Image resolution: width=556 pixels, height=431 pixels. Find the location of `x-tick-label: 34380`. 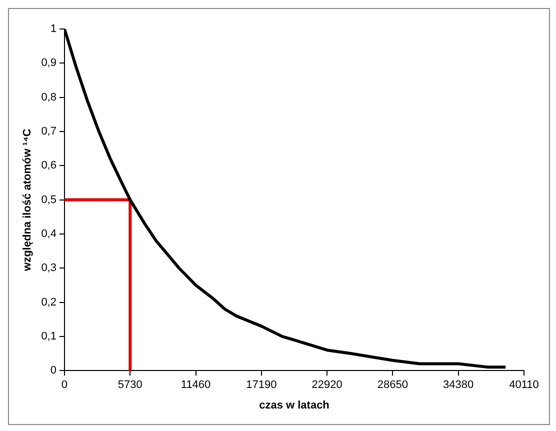

x-tick-label: 34380 is located at coordinates (458, 385).